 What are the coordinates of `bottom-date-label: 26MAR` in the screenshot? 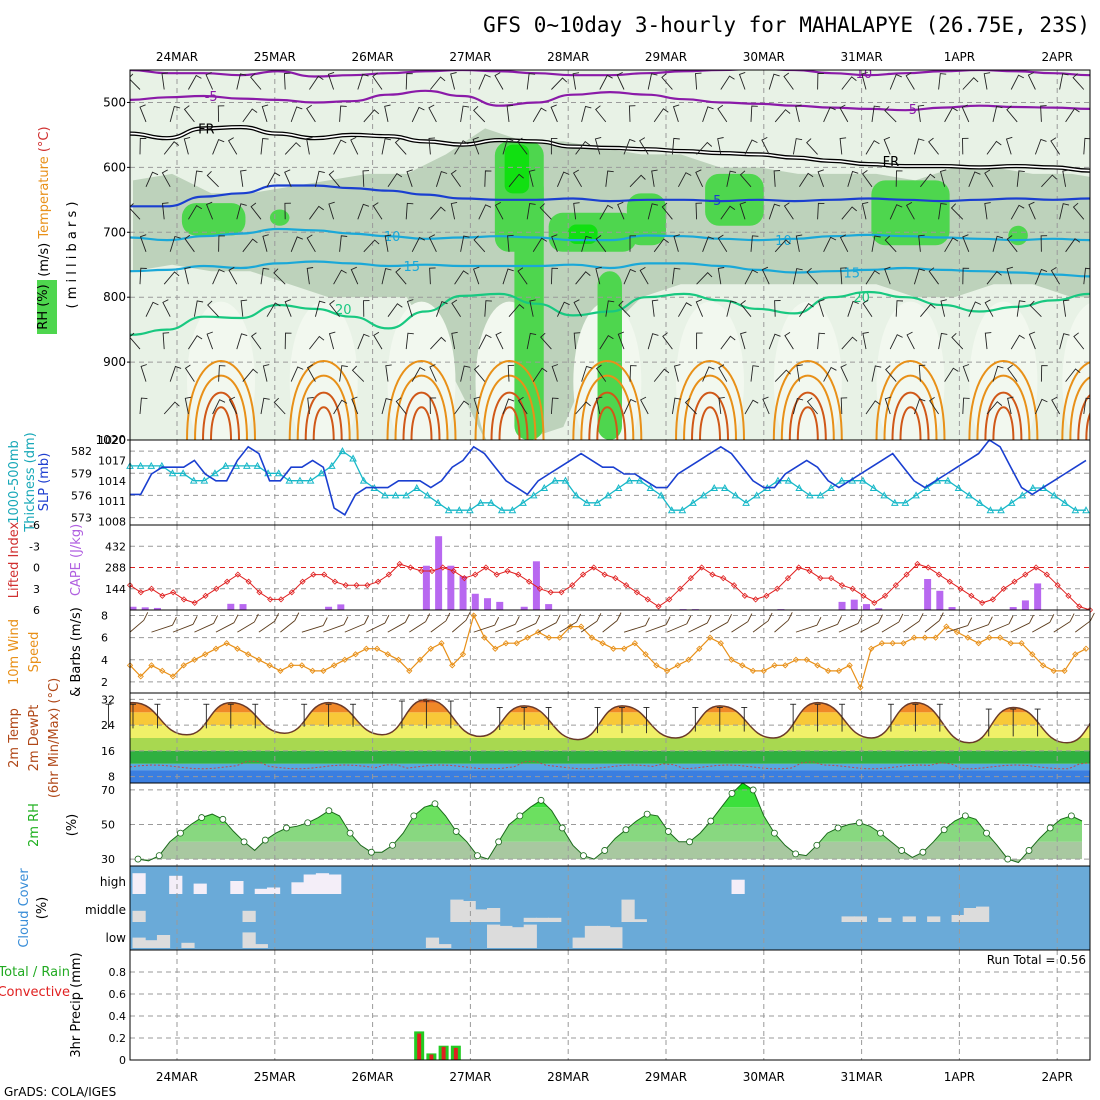 It's located at (373, 1077).